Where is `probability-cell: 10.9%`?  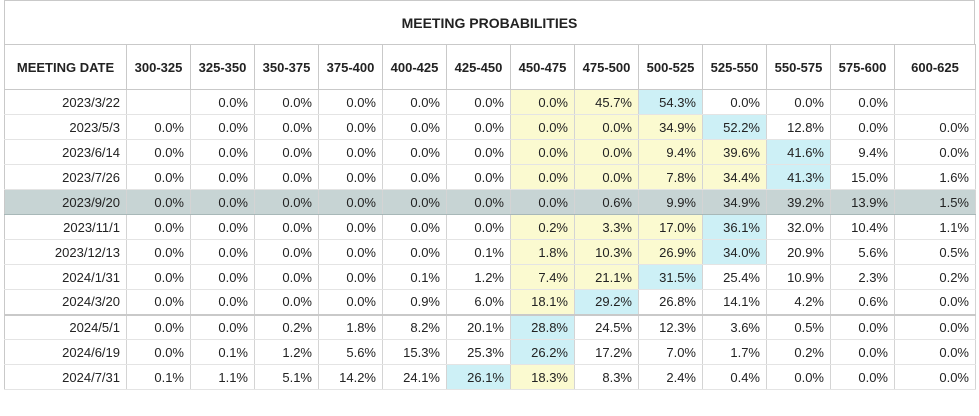
probability-cell: 10.9% is located at coordinates (798, 277).